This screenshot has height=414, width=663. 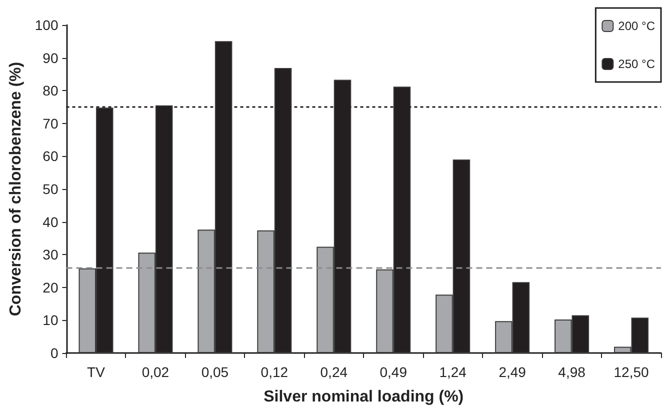 What do you see at coordinates (394, 372) in the screenshot?
I see `x-tick-label: 0,49` at bounding box center [394, 372].